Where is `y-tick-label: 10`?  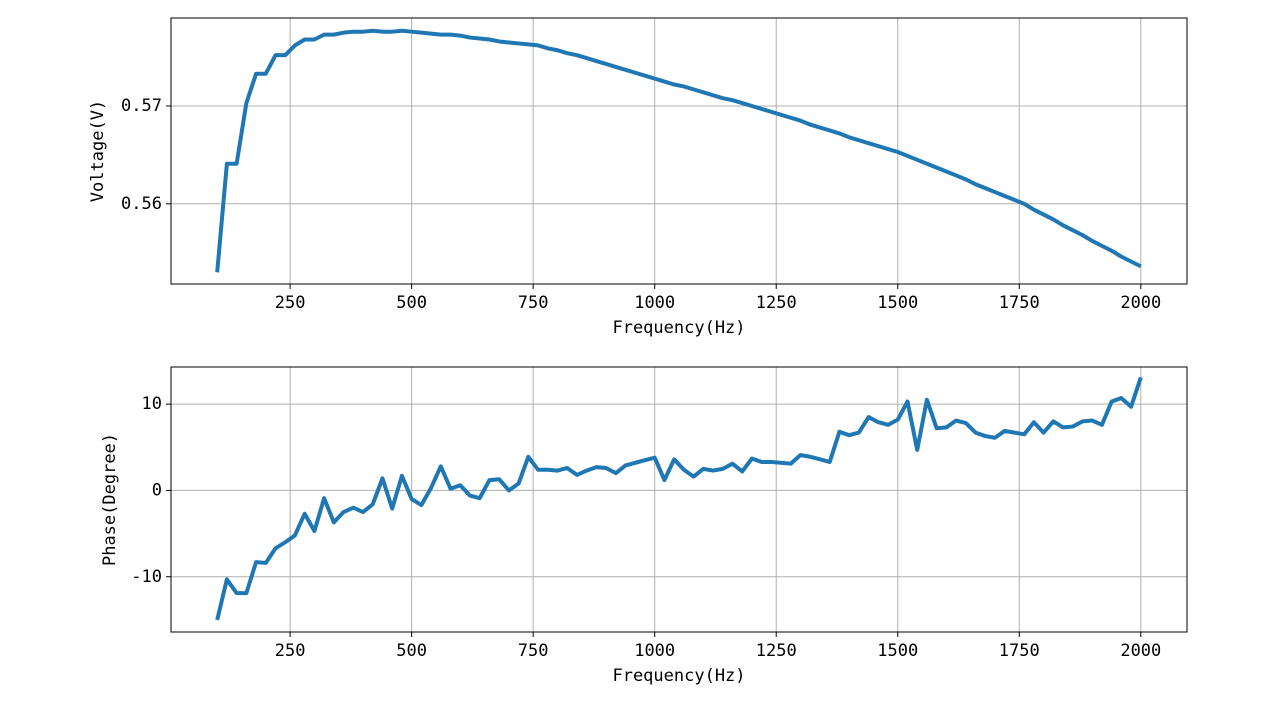
y-tick-label: 10 is located at coordinates (152, 404).